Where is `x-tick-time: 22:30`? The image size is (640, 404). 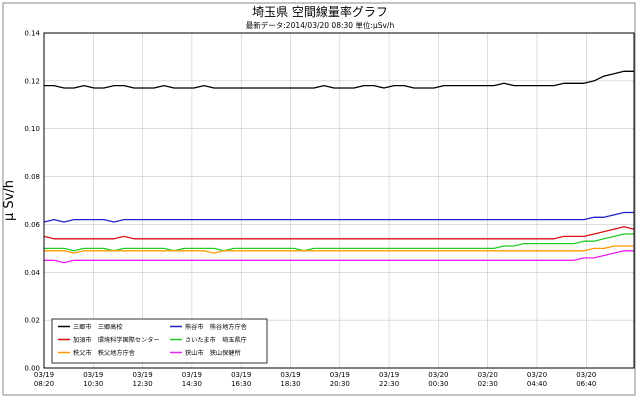 x-tick-time: 22:30 is located at coordinates (389, 384).